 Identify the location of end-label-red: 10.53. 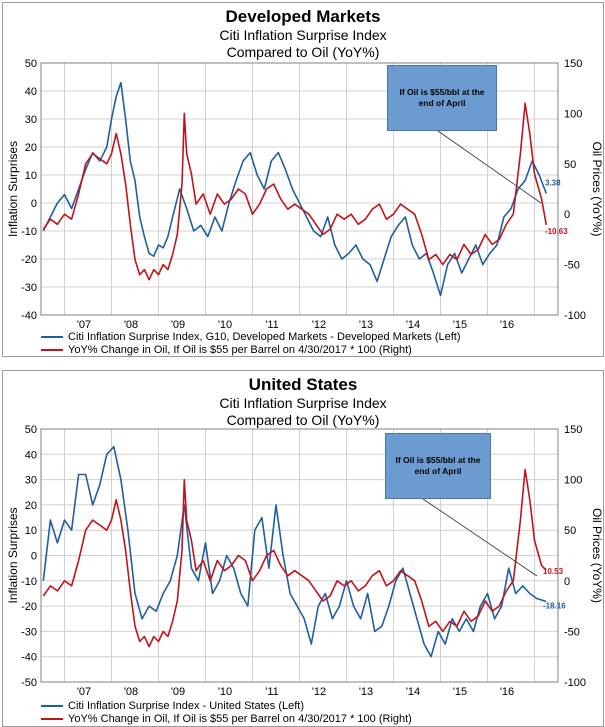
(553, 571).